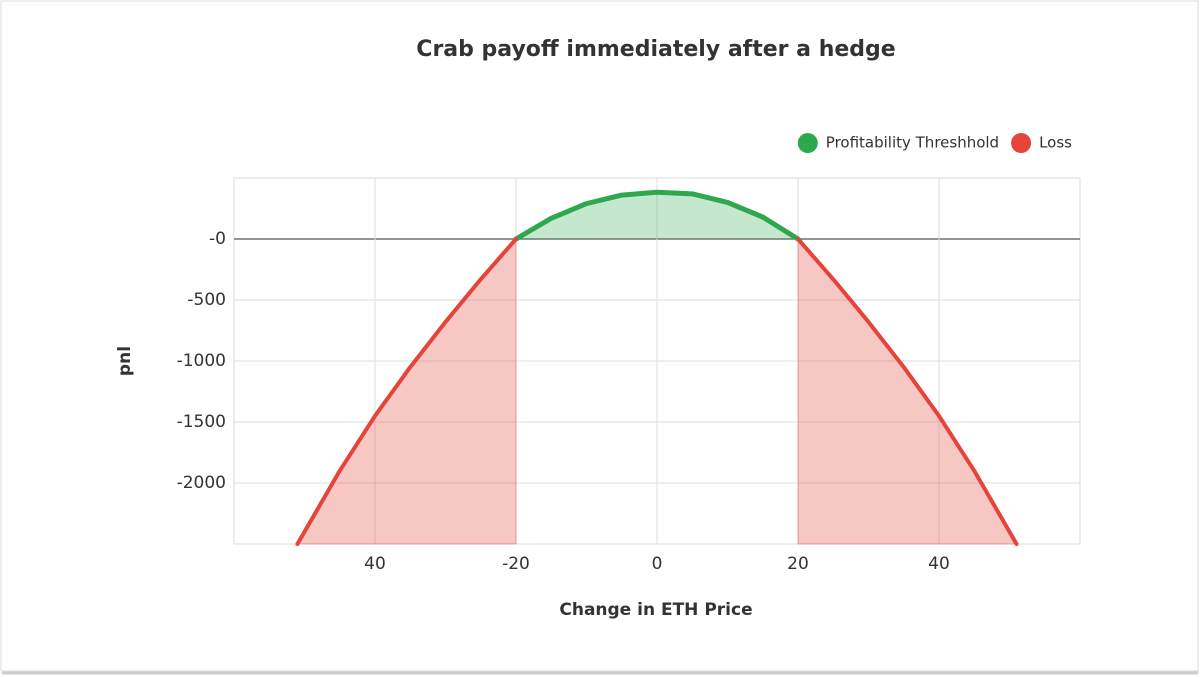 The image size is (1200, 677). I want to click on x-axis-title: Change in ETH Price, so click(655, 610).